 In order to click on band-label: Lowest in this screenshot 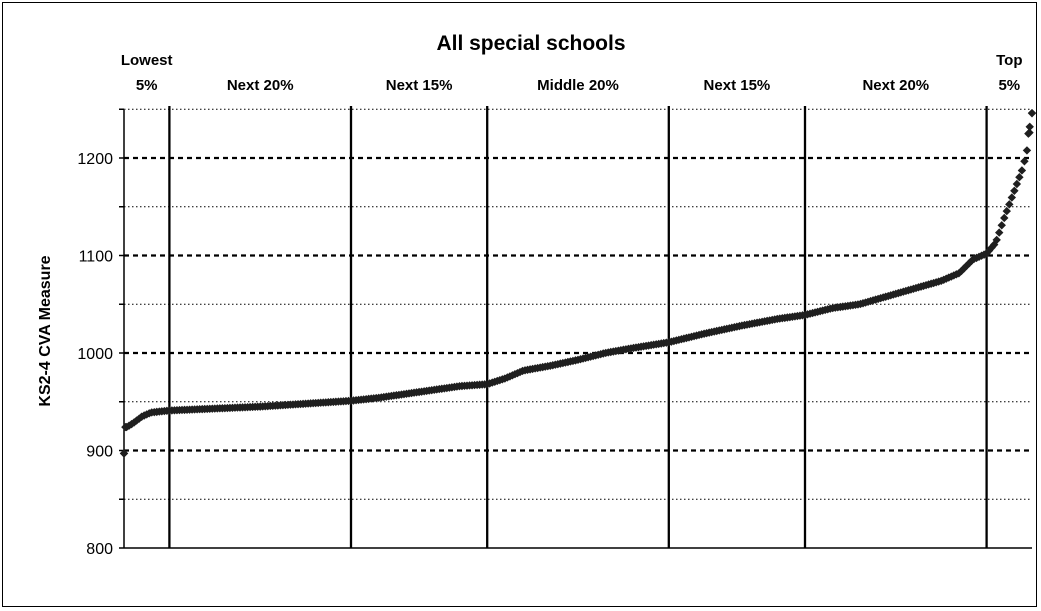, I will do `click(147, 60)`.